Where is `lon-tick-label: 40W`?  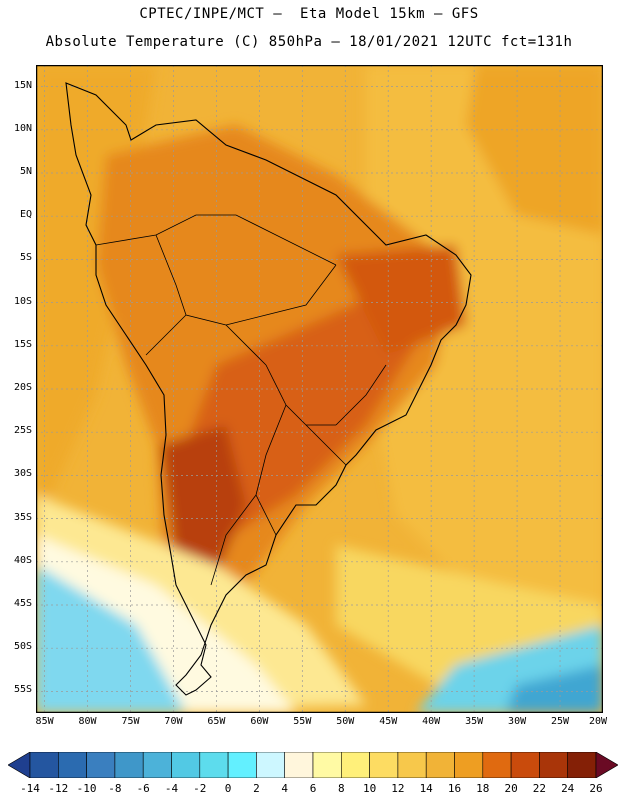 lon-tick-label: 40W is located at coordinates (431, 721).